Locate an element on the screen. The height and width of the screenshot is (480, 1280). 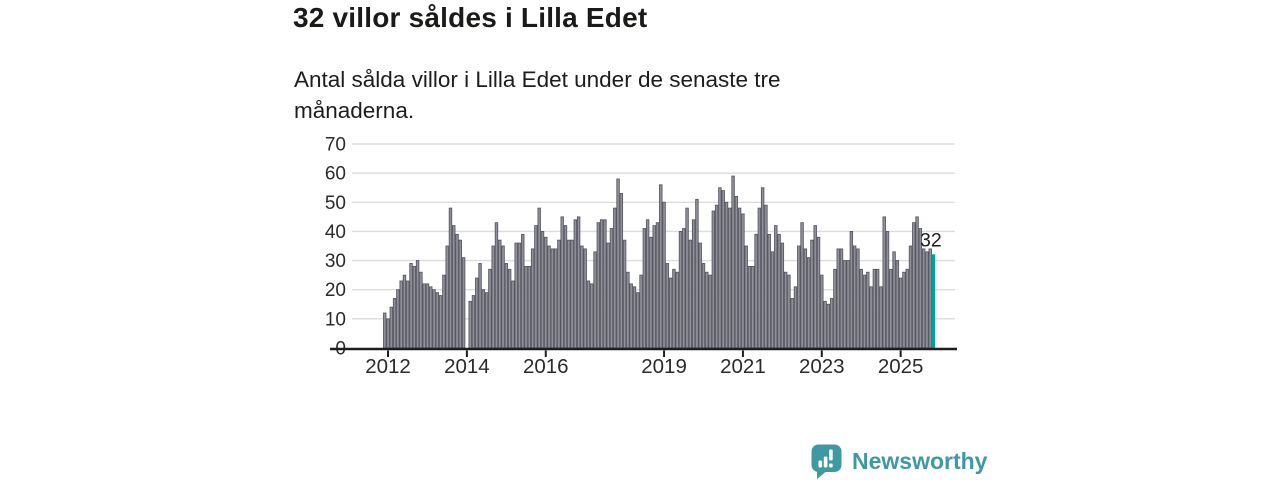
chart-title: 32 villor såldes i Lilla Edet is located at coordinates (470, 17).